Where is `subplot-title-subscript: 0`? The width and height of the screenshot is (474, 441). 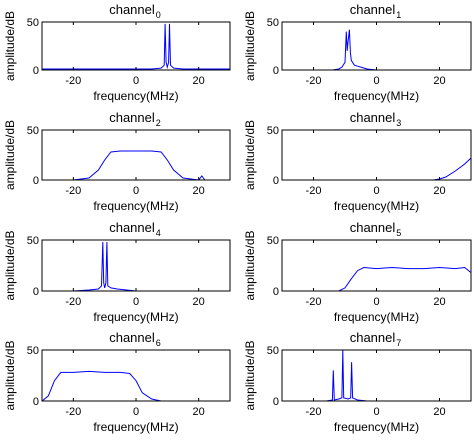
subplot-title-subscript: 0 is located at coordinates (158, 15).